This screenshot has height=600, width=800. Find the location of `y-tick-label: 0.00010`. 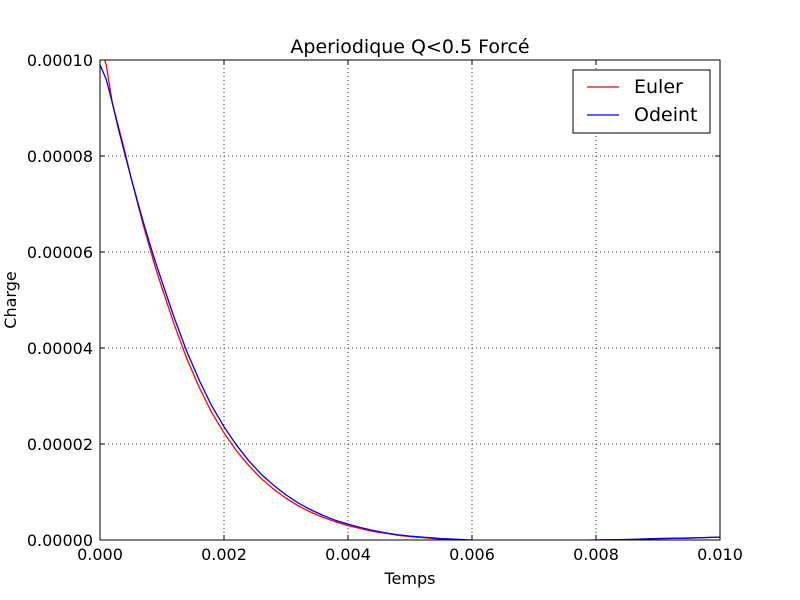

y-tick-label: 0.00010 is located at coordinates (60, 60).